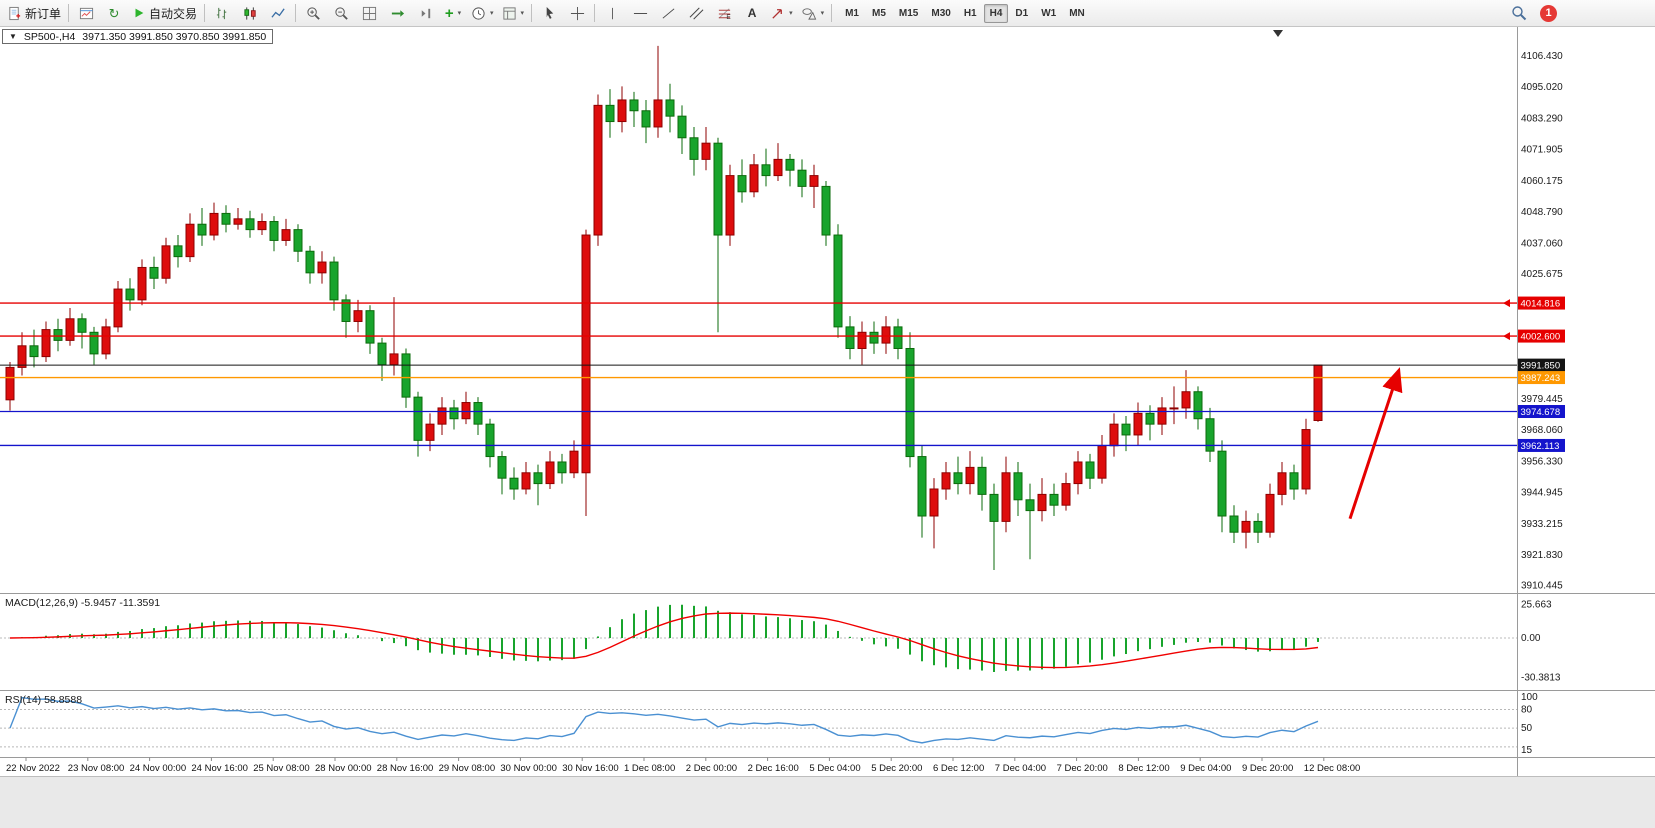 This screenshot has width=1655, height=828. I want to click on horizontal-line-button, so click(640, 13).